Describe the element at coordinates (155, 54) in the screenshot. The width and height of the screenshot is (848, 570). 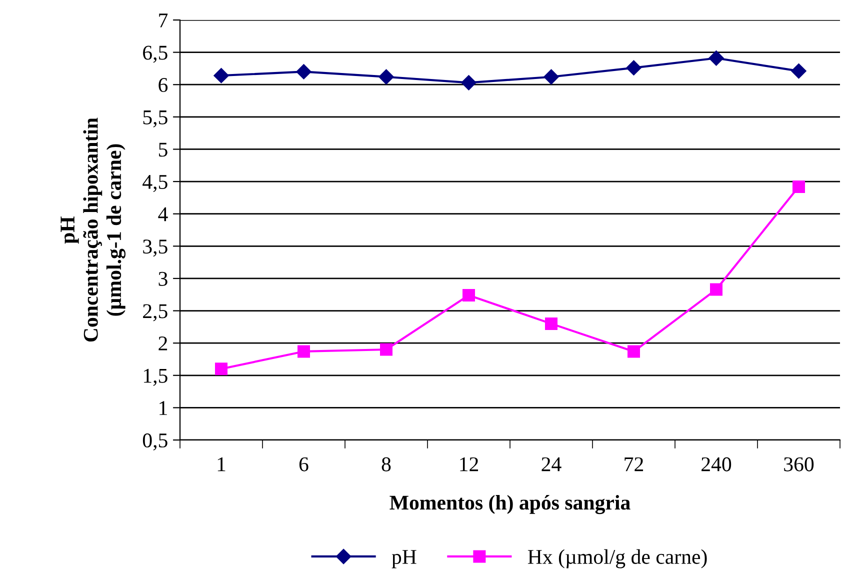
I see `y-tick-label: 6,5` at that location.